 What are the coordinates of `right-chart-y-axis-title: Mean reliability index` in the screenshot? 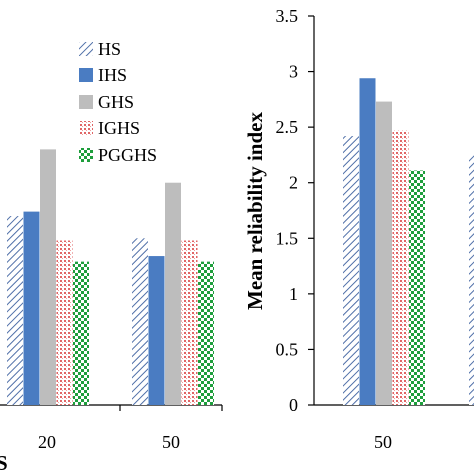 It's located at (255, 211).